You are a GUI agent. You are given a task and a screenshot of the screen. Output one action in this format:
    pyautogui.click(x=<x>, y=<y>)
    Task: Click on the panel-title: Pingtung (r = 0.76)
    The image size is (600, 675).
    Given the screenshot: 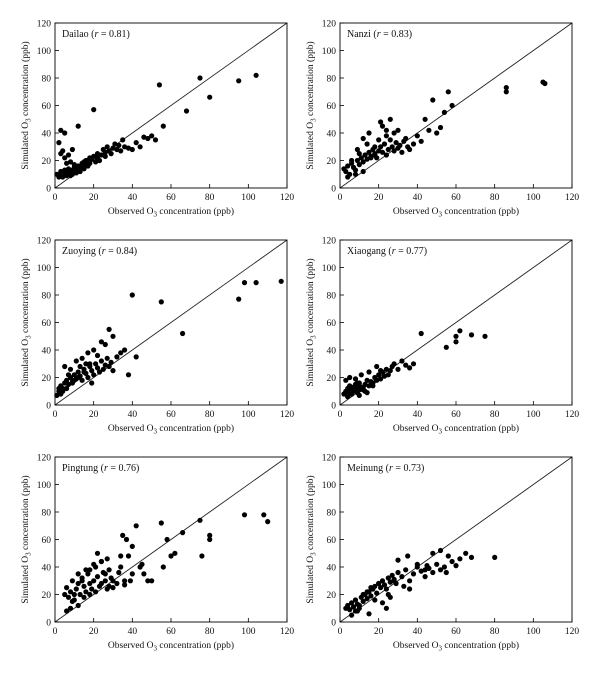 What is the action you would take?
    pyautogui.click(x=100, y=468)
    